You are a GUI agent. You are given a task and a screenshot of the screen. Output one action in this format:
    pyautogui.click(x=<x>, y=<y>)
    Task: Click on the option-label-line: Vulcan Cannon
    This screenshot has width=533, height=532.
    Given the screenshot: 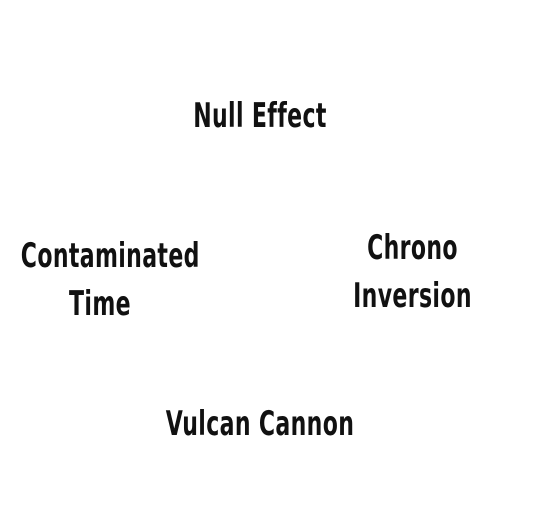 What is the action you would take?
    pyautogui.click(x=260, y=424)
    